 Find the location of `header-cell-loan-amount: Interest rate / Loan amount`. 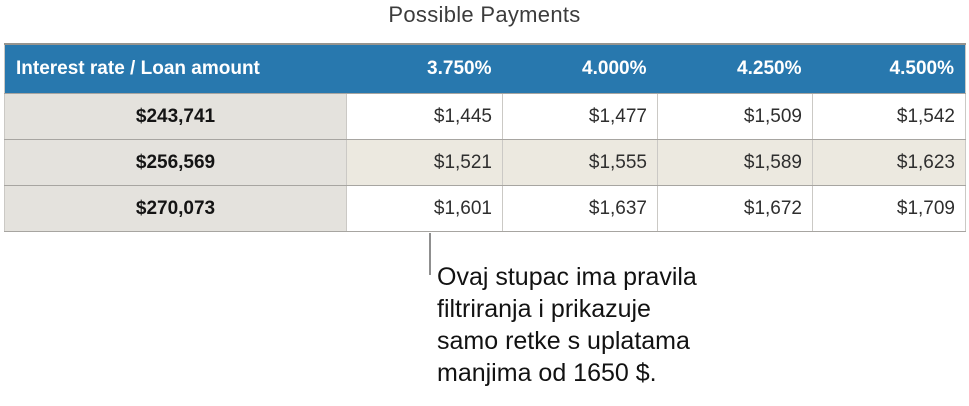

header-cell-loan-amount: Interest rate / Loan amount is located at coordinates (175, 69).